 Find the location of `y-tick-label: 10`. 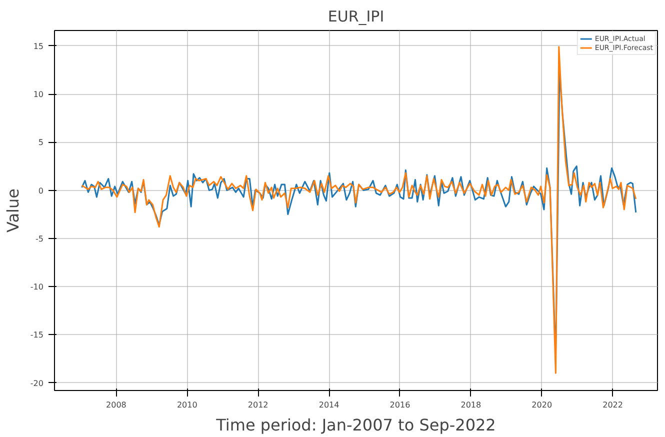

y-tick-label: 10 is located at coordinates (38, 95).